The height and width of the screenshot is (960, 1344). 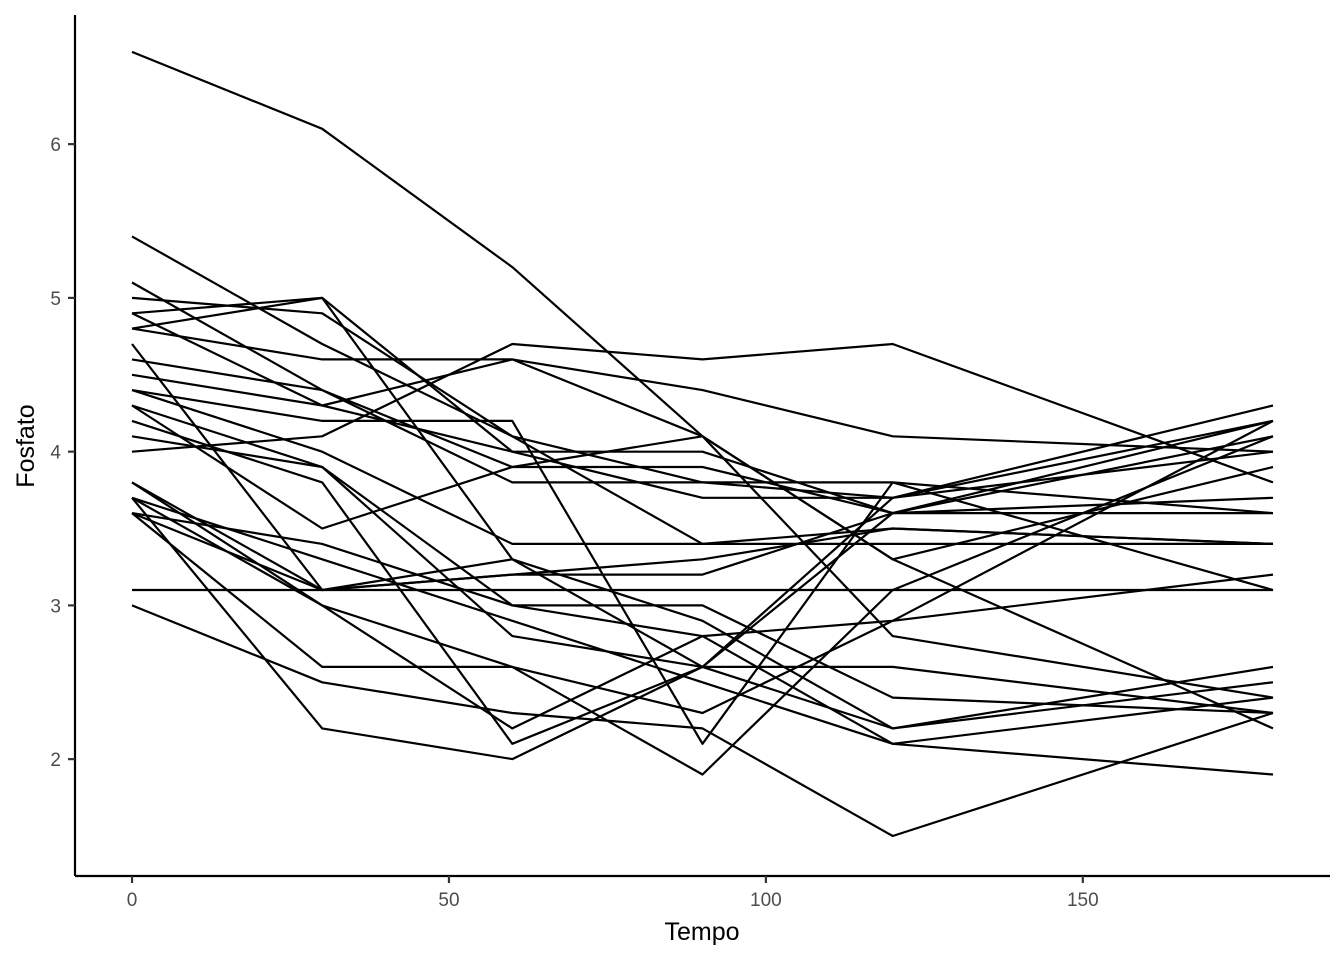 What do you see at coordinates (1083, 900) in the screenshot?
I see `x-tick-label: 150` at bounding box center [1083, 900].